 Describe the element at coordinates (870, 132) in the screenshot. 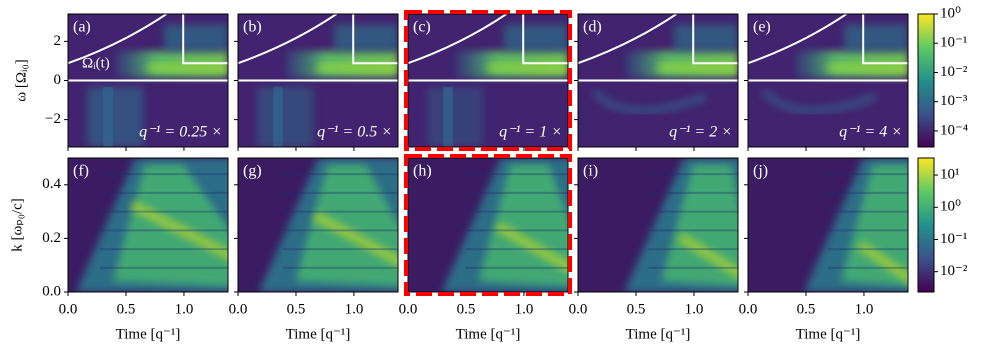

I see `panel-annotation: q⁻¹ = 4 ×` at that location.